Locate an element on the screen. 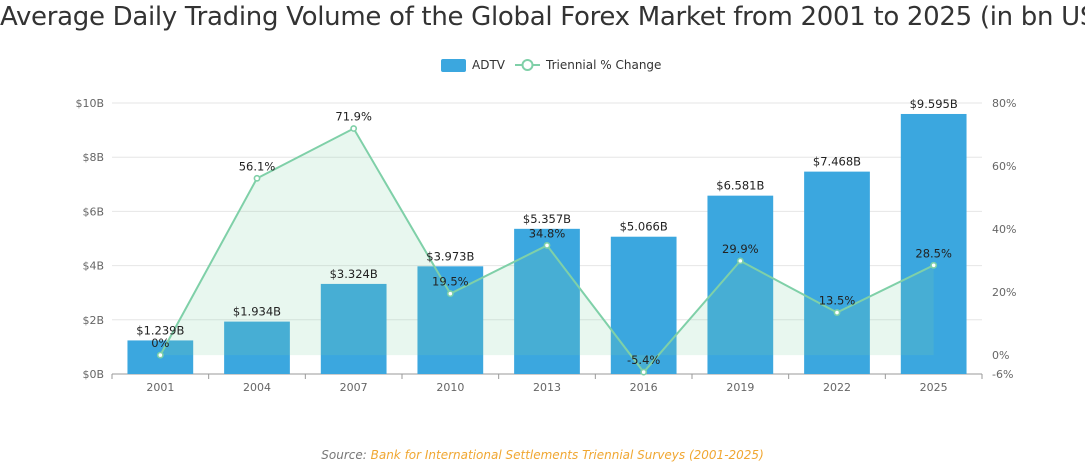 This screenshot has height=470, width=1085. x-tick-label: 2019 is located at coordinates (740, 387).